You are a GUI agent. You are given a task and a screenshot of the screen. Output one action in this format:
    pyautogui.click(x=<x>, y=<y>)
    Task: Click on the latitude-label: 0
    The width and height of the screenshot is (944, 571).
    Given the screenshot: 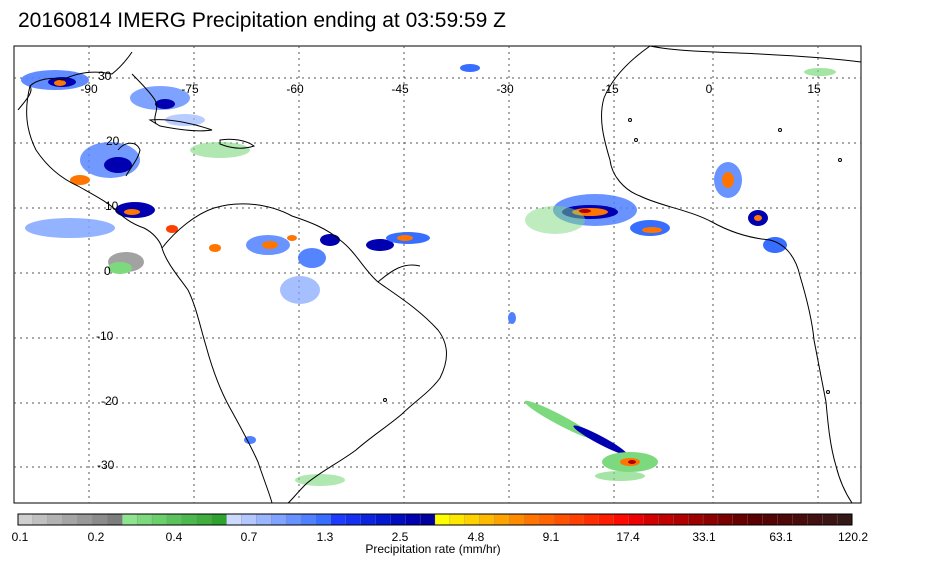 What is the action you would take?
    pyautogui.click(x=107, y=271)
    